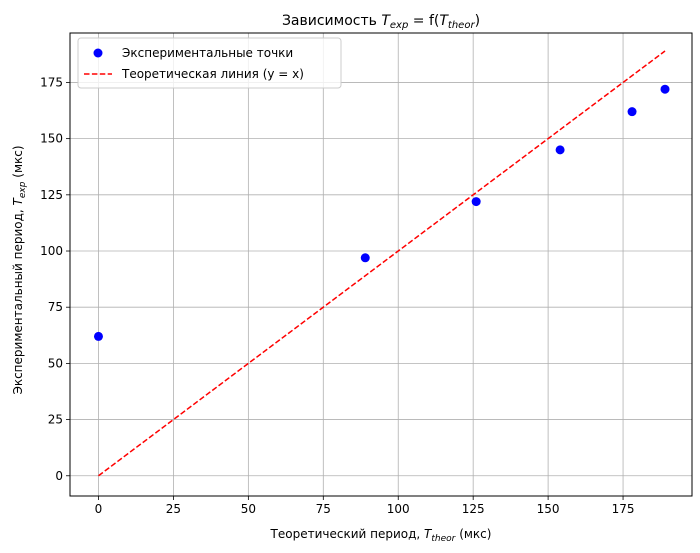 This screenshot has width=700, height=553. What do you see at coordinates (59, 476) in the screenshot?
I see `y-tick-label: 0` at bounding box center [59, 476].